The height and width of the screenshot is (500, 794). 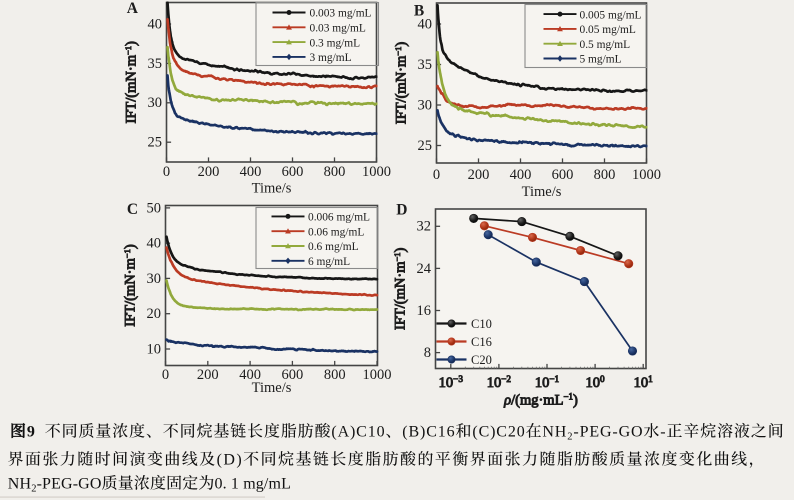 I want to click on svg-text: C, so click(x=132, y=209).